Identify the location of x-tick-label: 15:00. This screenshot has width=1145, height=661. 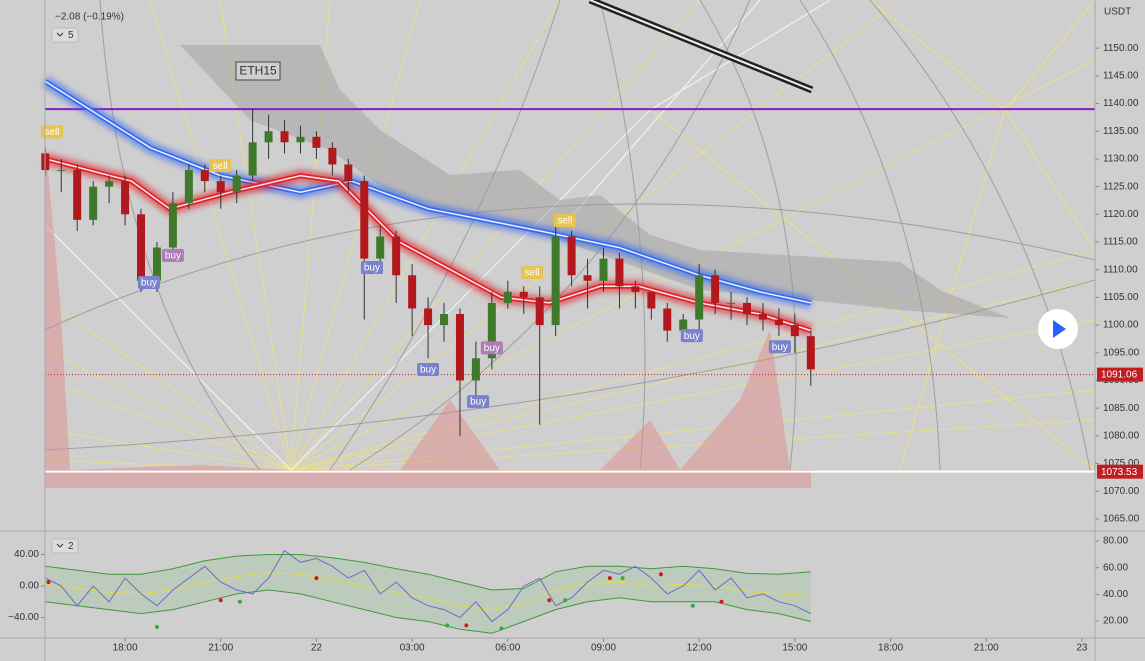
(794, 648).